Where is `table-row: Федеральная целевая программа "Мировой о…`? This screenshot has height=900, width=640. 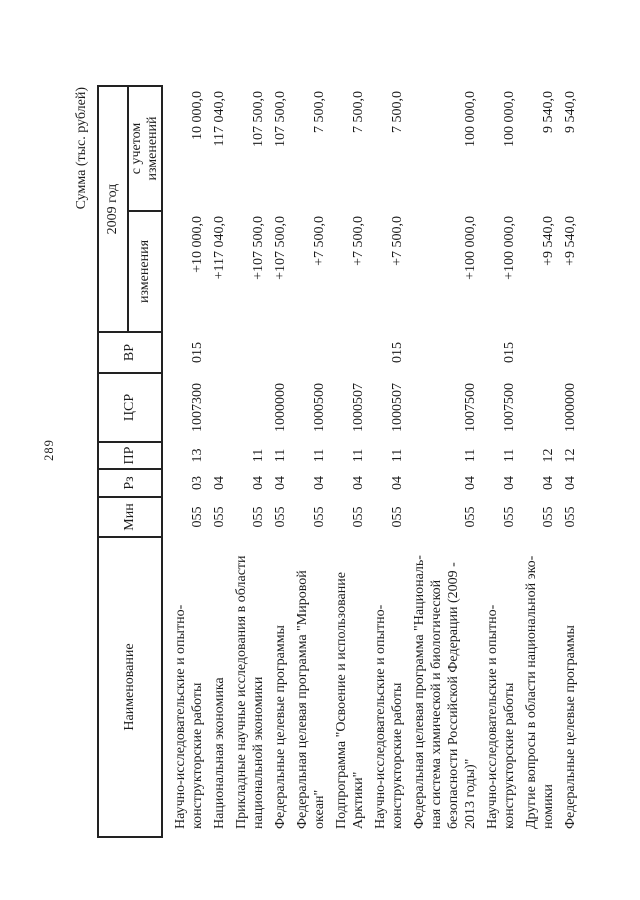
table-row: Федеральная целевая программа "Мировой о… is located at coordinates (308, 461).